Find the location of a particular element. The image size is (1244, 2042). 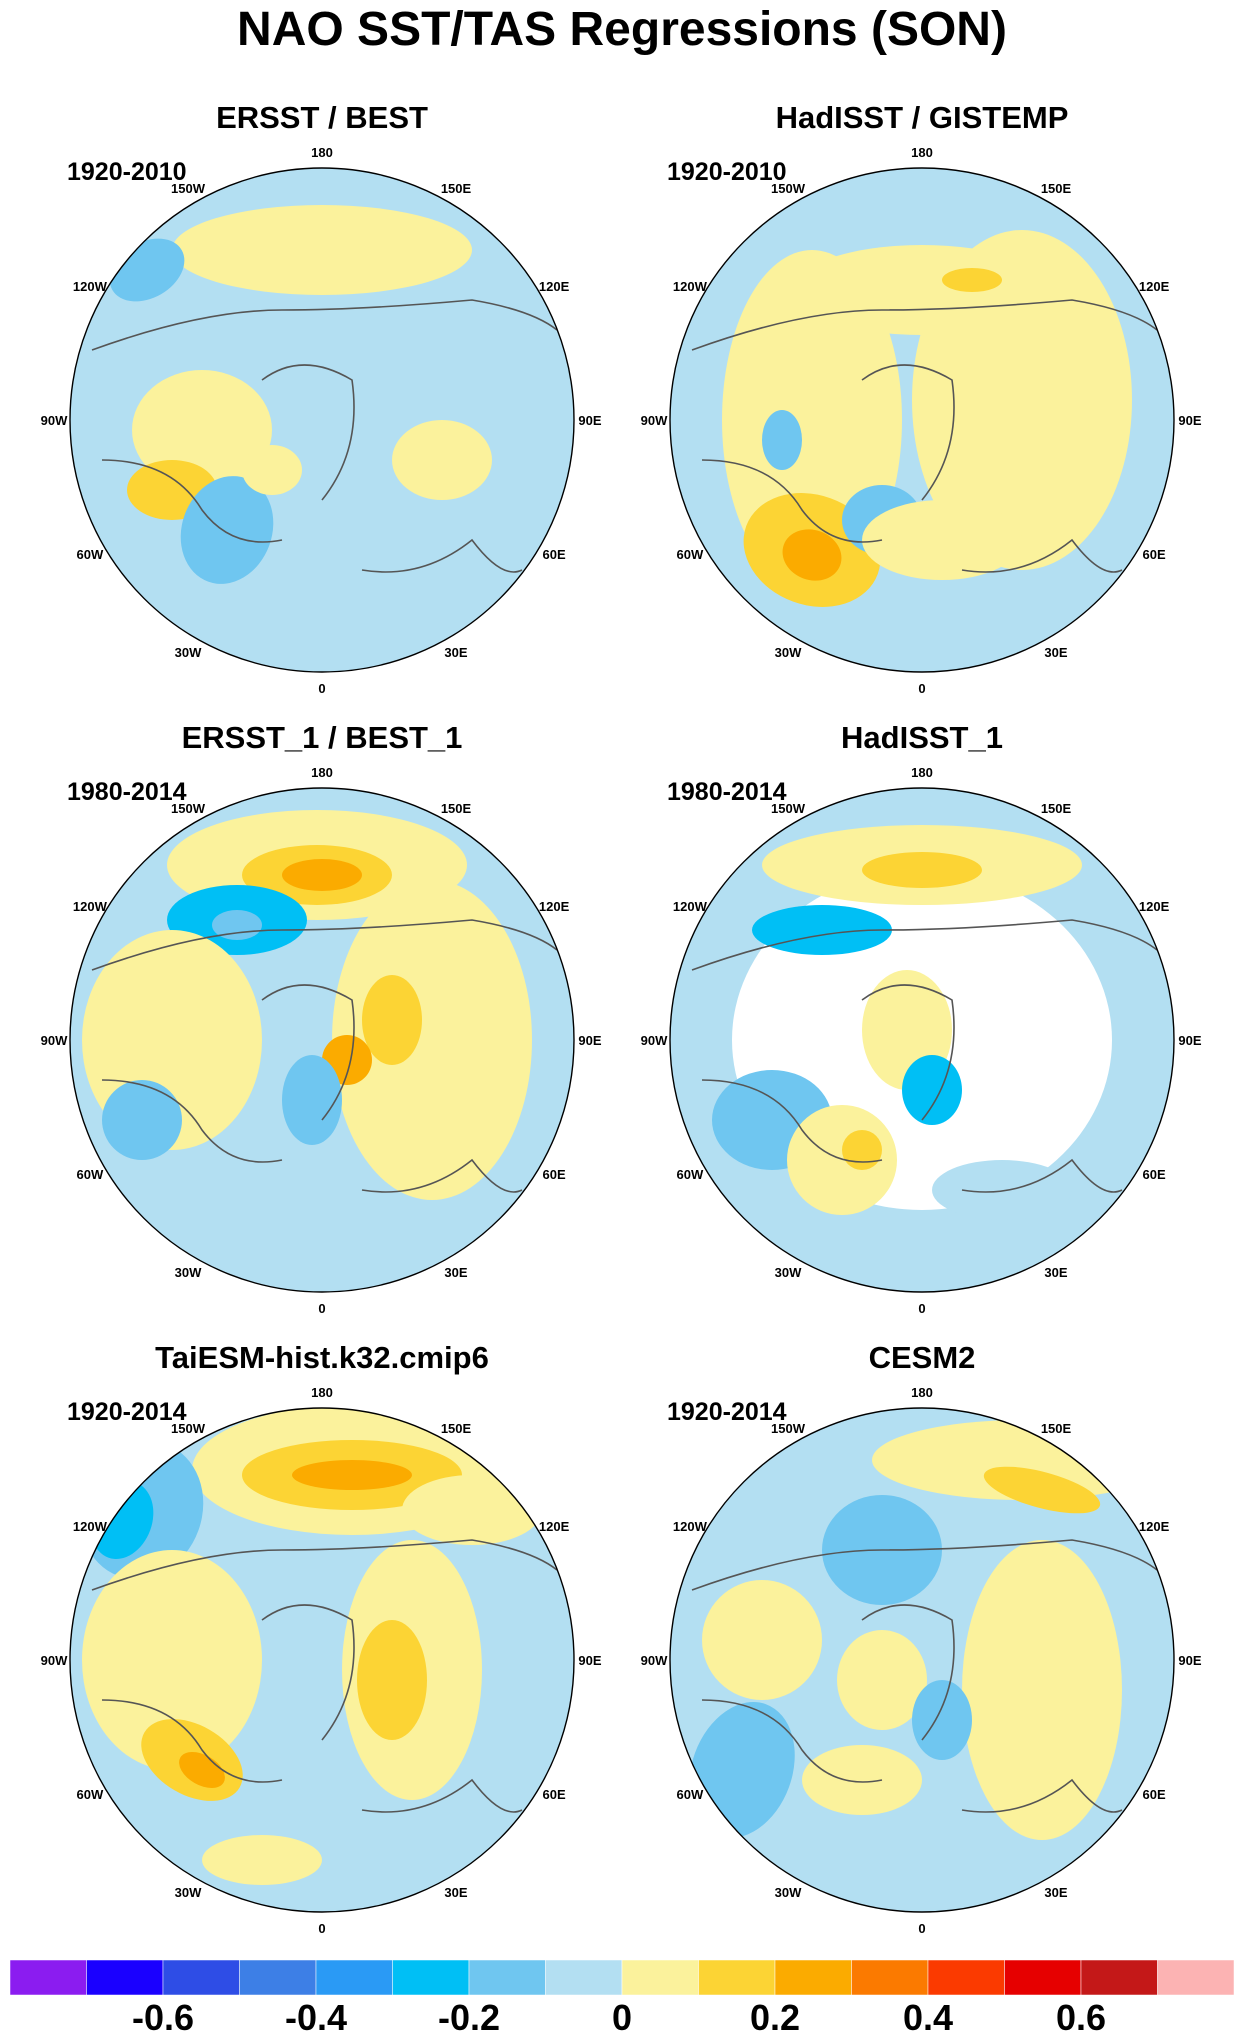

colorbar is located at coordinates (622, 1977).